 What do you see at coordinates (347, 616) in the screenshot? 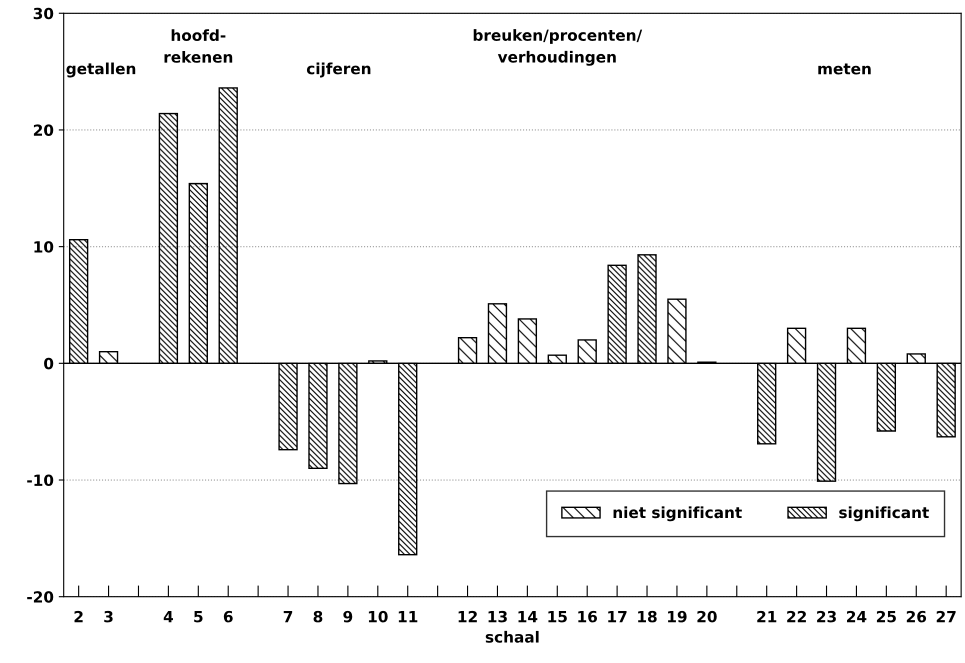
I see `x-tick-label: 9` at bounding box center [347, 616].